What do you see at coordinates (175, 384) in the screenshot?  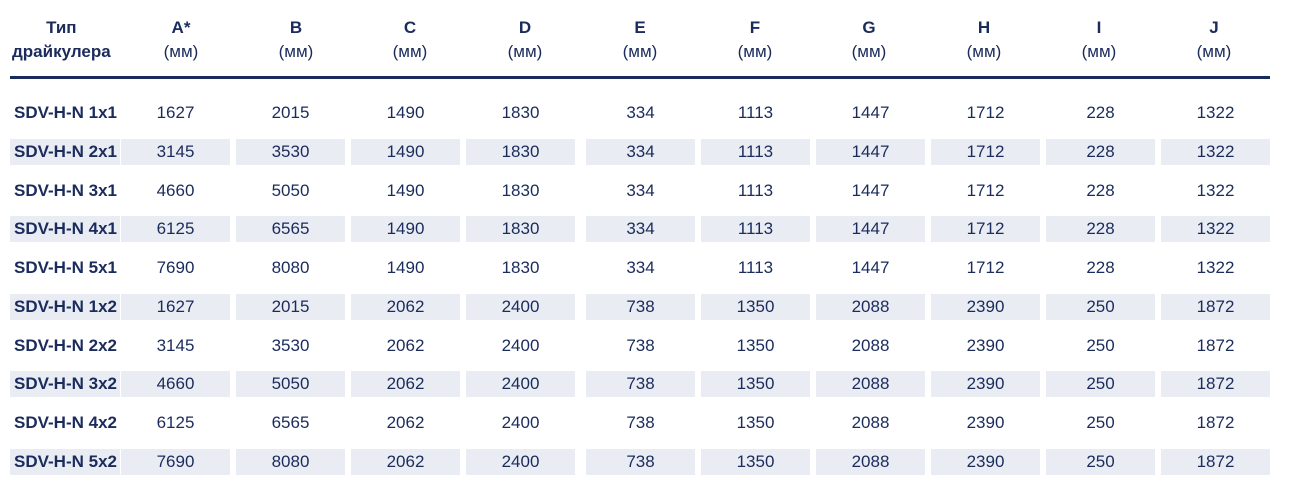 I see `row-value-a: 4660` at bounding box center [175, 384].